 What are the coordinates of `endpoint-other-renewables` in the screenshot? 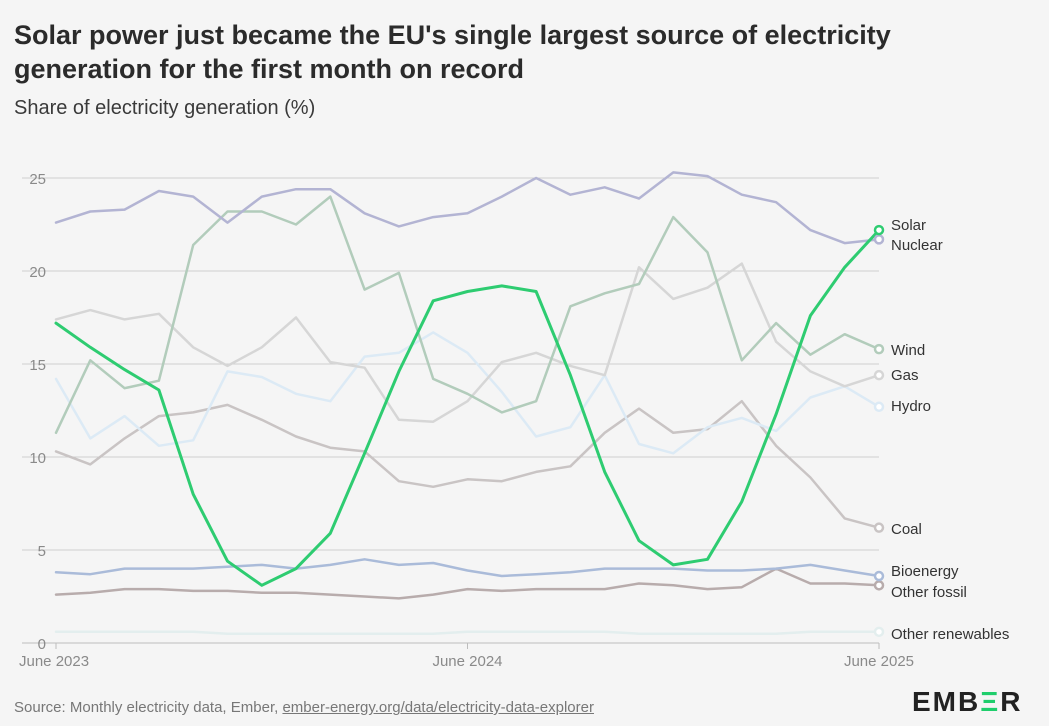 It's located at (879, 632).